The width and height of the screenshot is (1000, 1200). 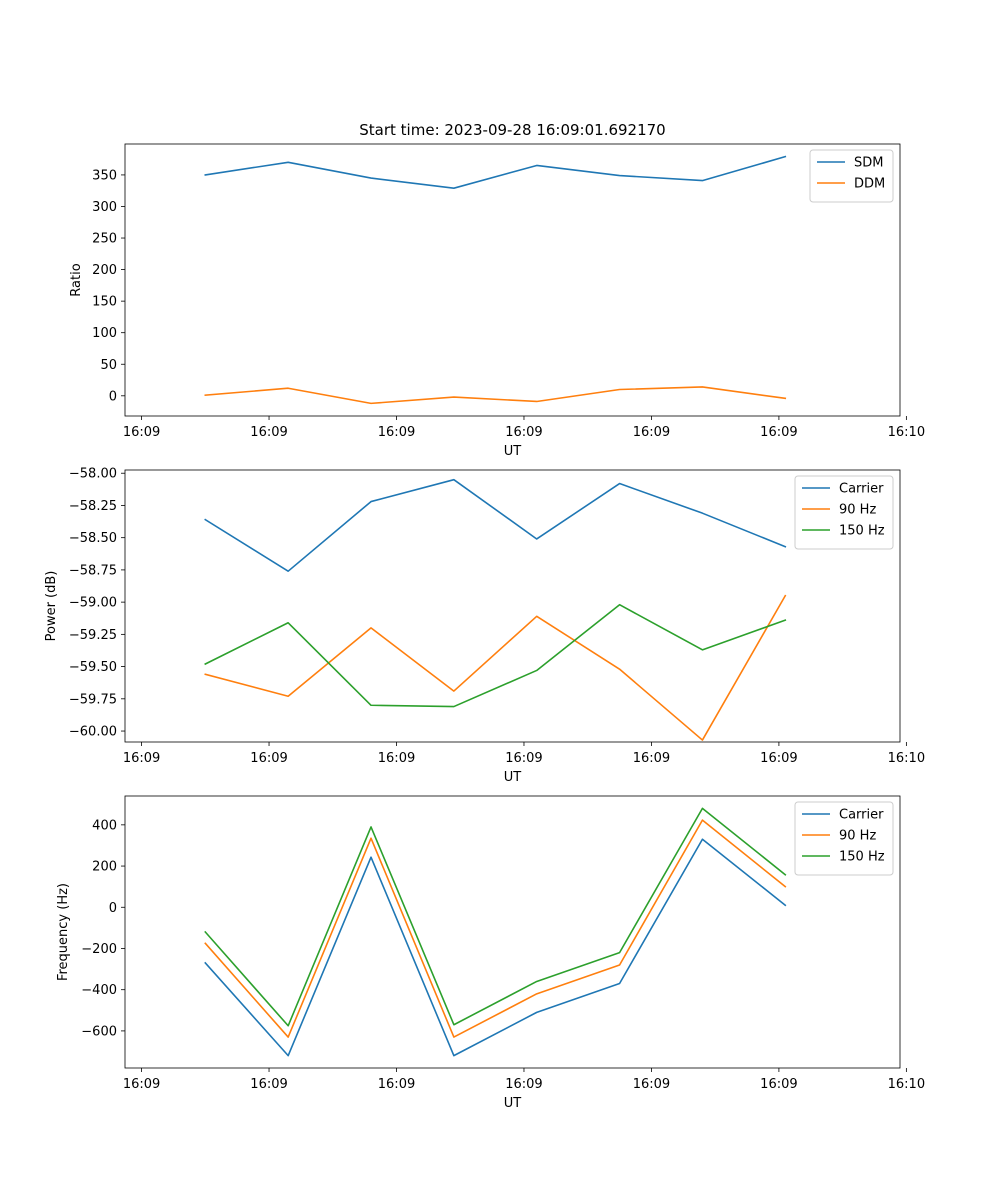 I want to click on y-axis-label: Frequency (Hz), so click(x=63, y=932).